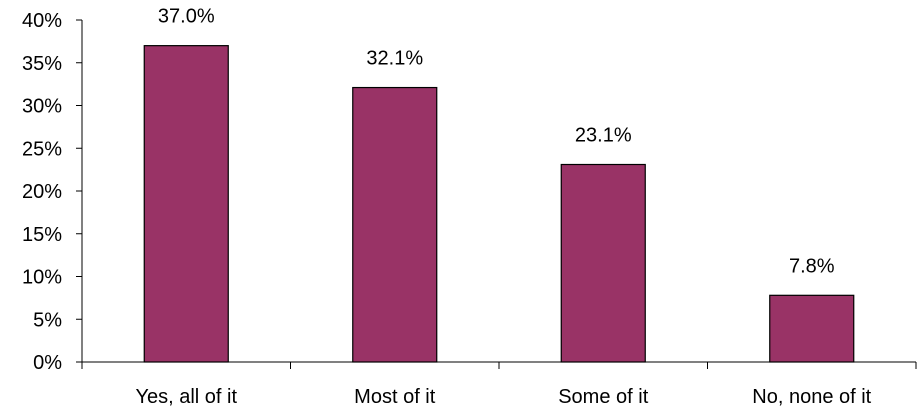 Image resolution: width=919 pixels, height=413 pixels. What do you see at coordinates (394, 59) in the screenshot?
I see `data-label: 32.1%` at bounding box center [394, 59].